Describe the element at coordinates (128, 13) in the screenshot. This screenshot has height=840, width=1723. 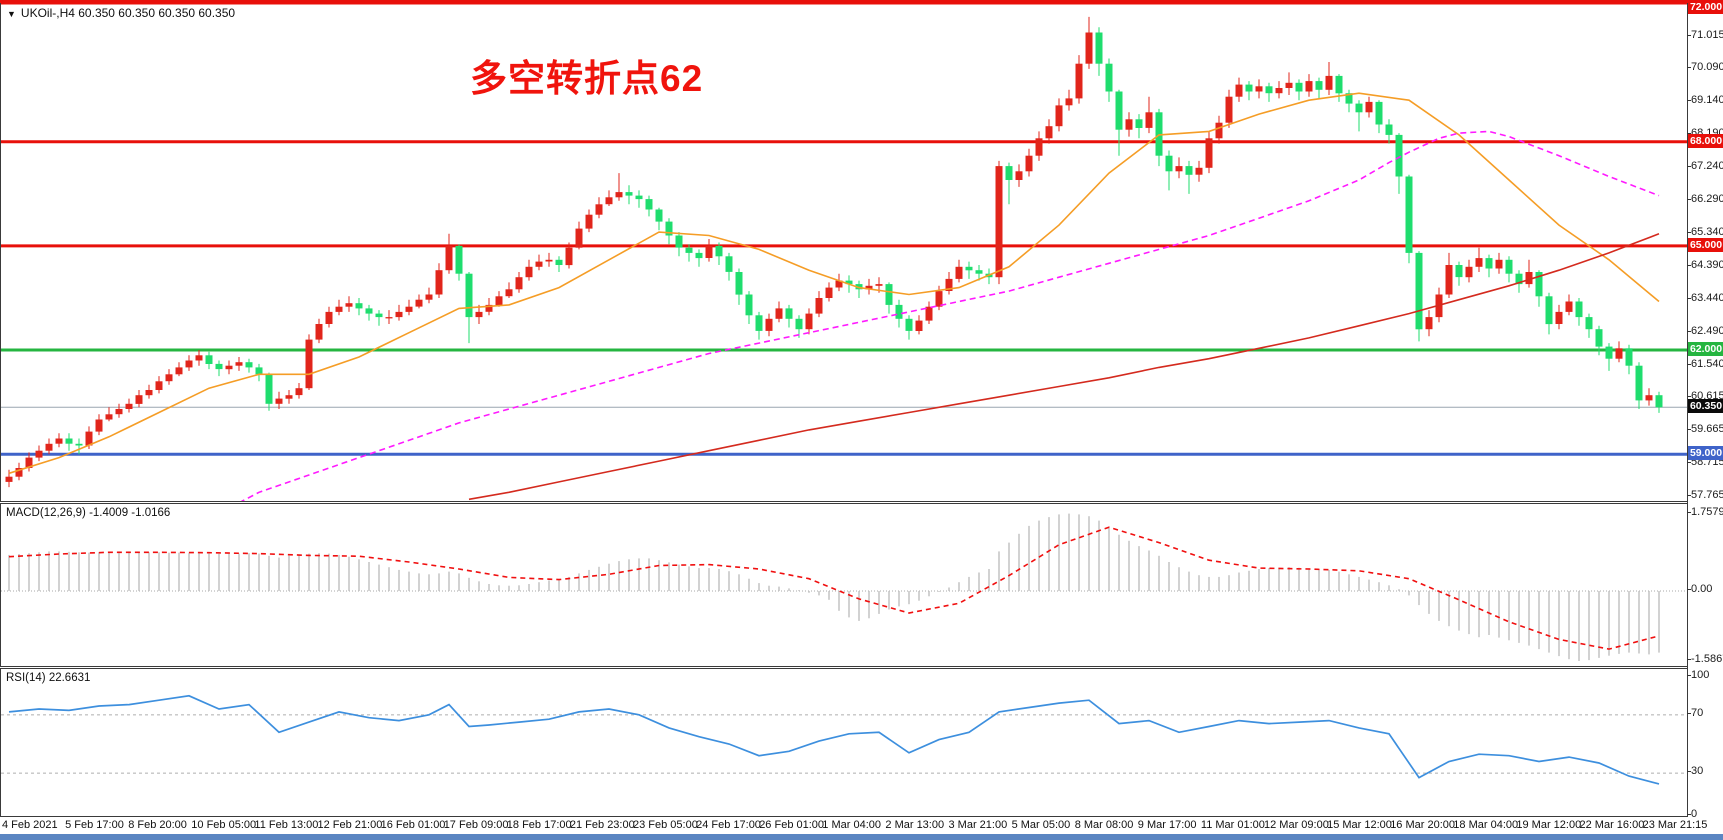
I see `symbol-ohlc-text: UKOil-,H4 60.350 60.350 60.350 60.350` at that location.